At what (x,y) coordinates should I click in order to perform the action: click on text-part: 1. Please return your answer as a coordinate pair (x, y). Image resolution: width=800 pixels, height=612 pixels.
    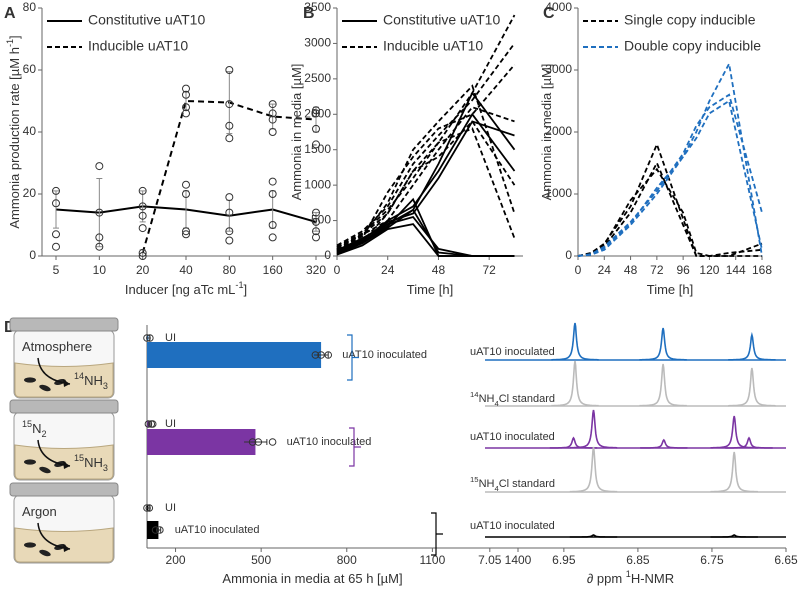
    Looking at the image, I should click on (628, 574).